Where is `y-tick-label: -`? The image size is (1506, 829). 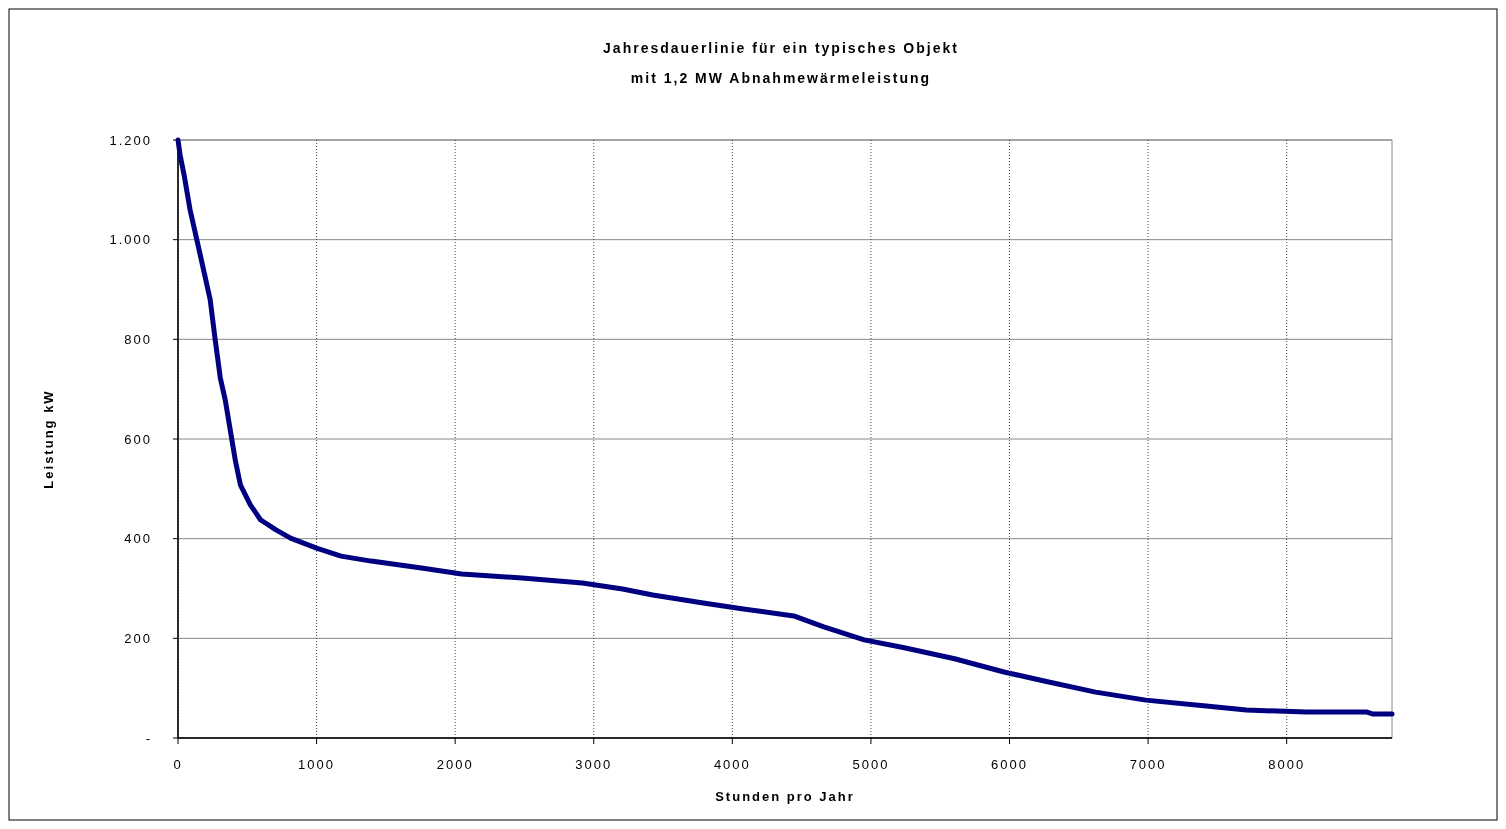
y-tick-label: - is located at coordinates (148, 738).